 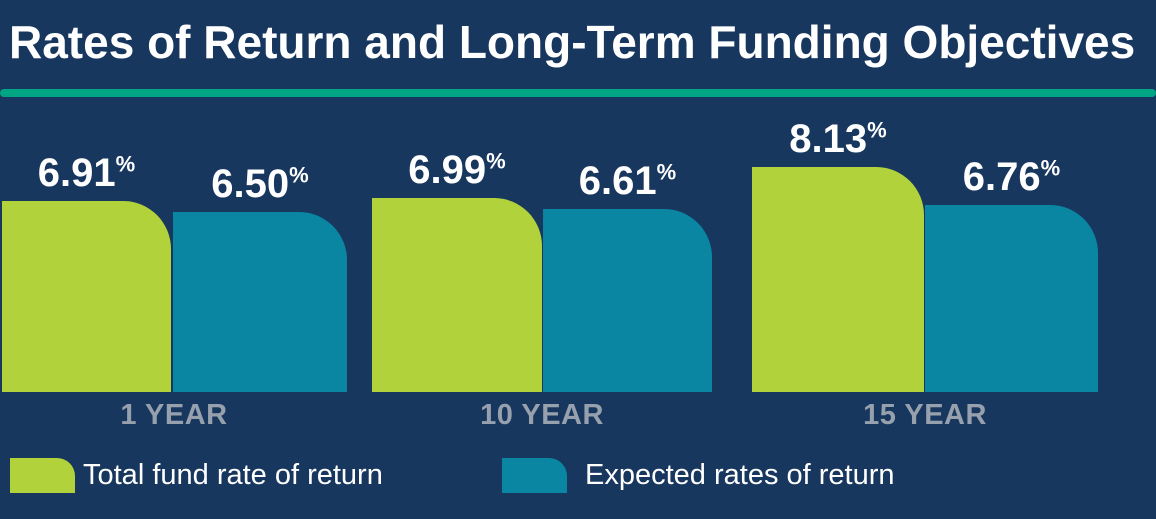 I want to click on value-text: 6.61, so click(x=617, y=181).